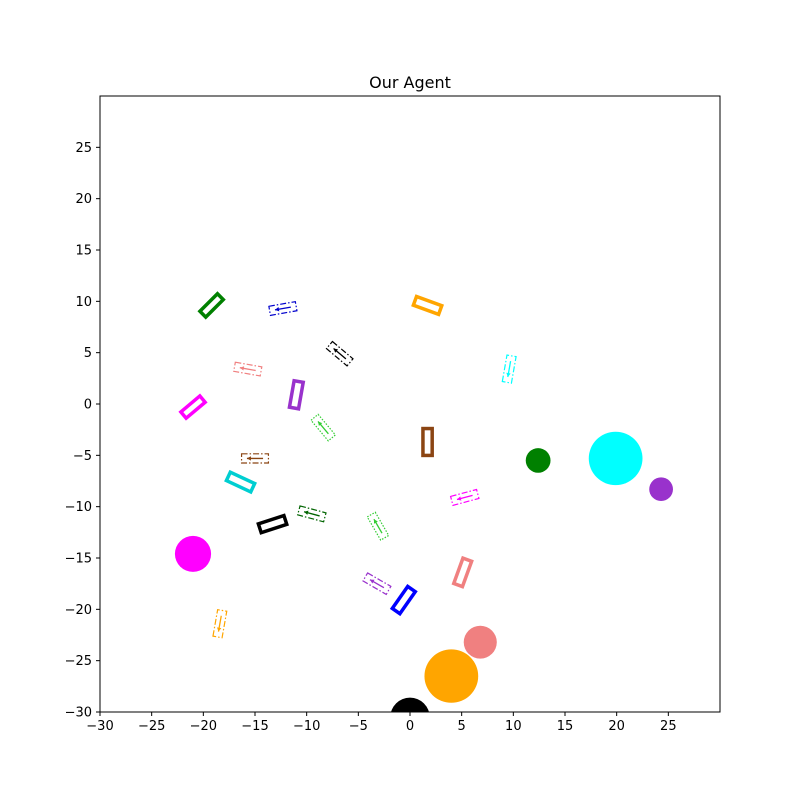  Describe the element at coordinates (306, 726) in the screenshot. I see `x-tick-label: −10` at that location.